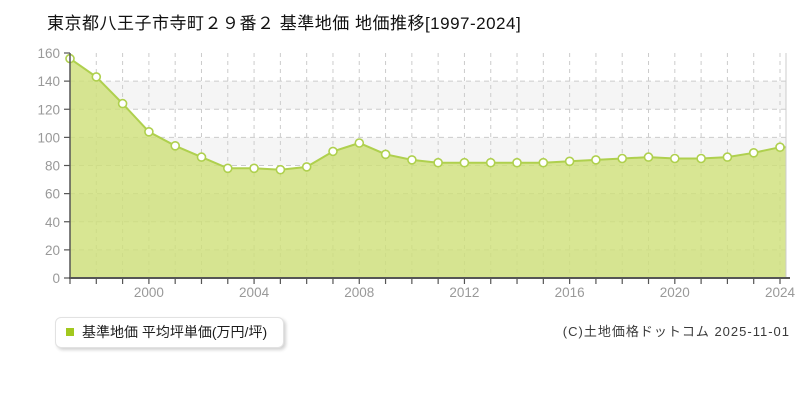 Image resolution: width=800 pixels, height=400 pixels. Describe the element at coordinates (359, 292) in the screenshot. I see `x-axis-label: 2008` at that location.